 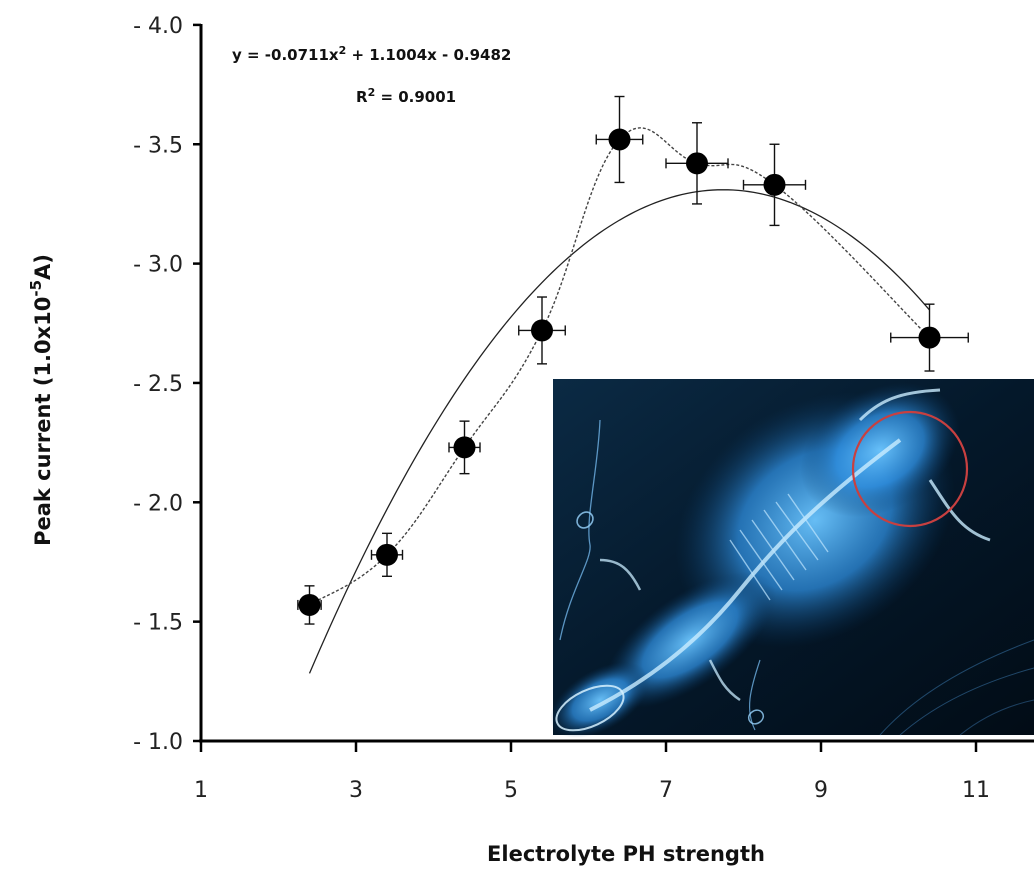 I want to click on x-tick-label: 11, so click(x=976, y=790).